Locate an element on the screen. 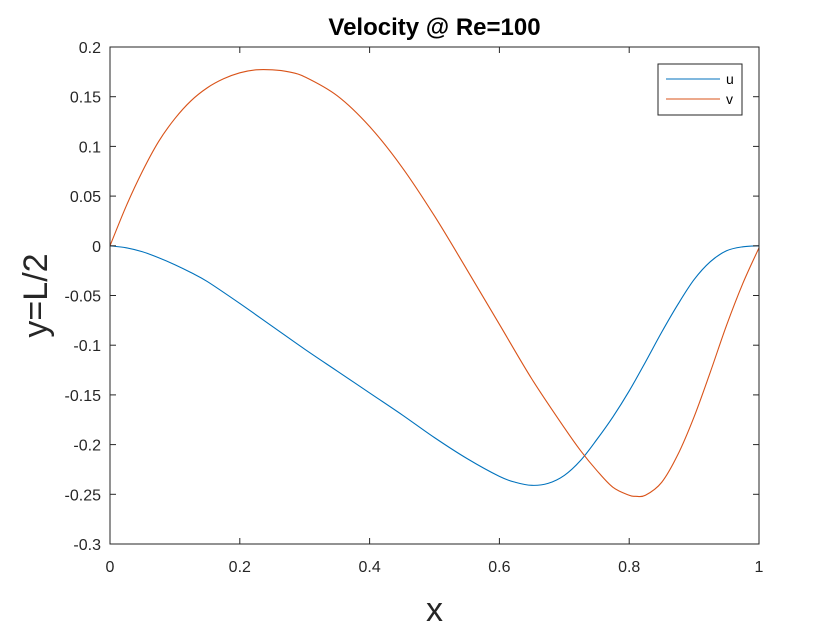 This screenshot has height=630, width=840. y-tick-label: -0.2 is located at coordinates (87, 446).